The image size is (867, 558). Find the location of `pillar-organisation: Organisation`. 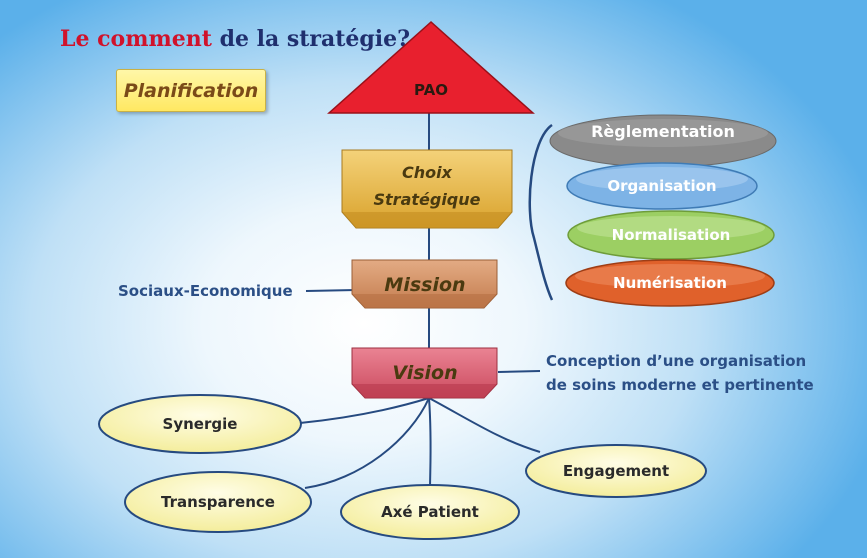

pillar-organisation: Organisation is located at coordinates (662, 186).